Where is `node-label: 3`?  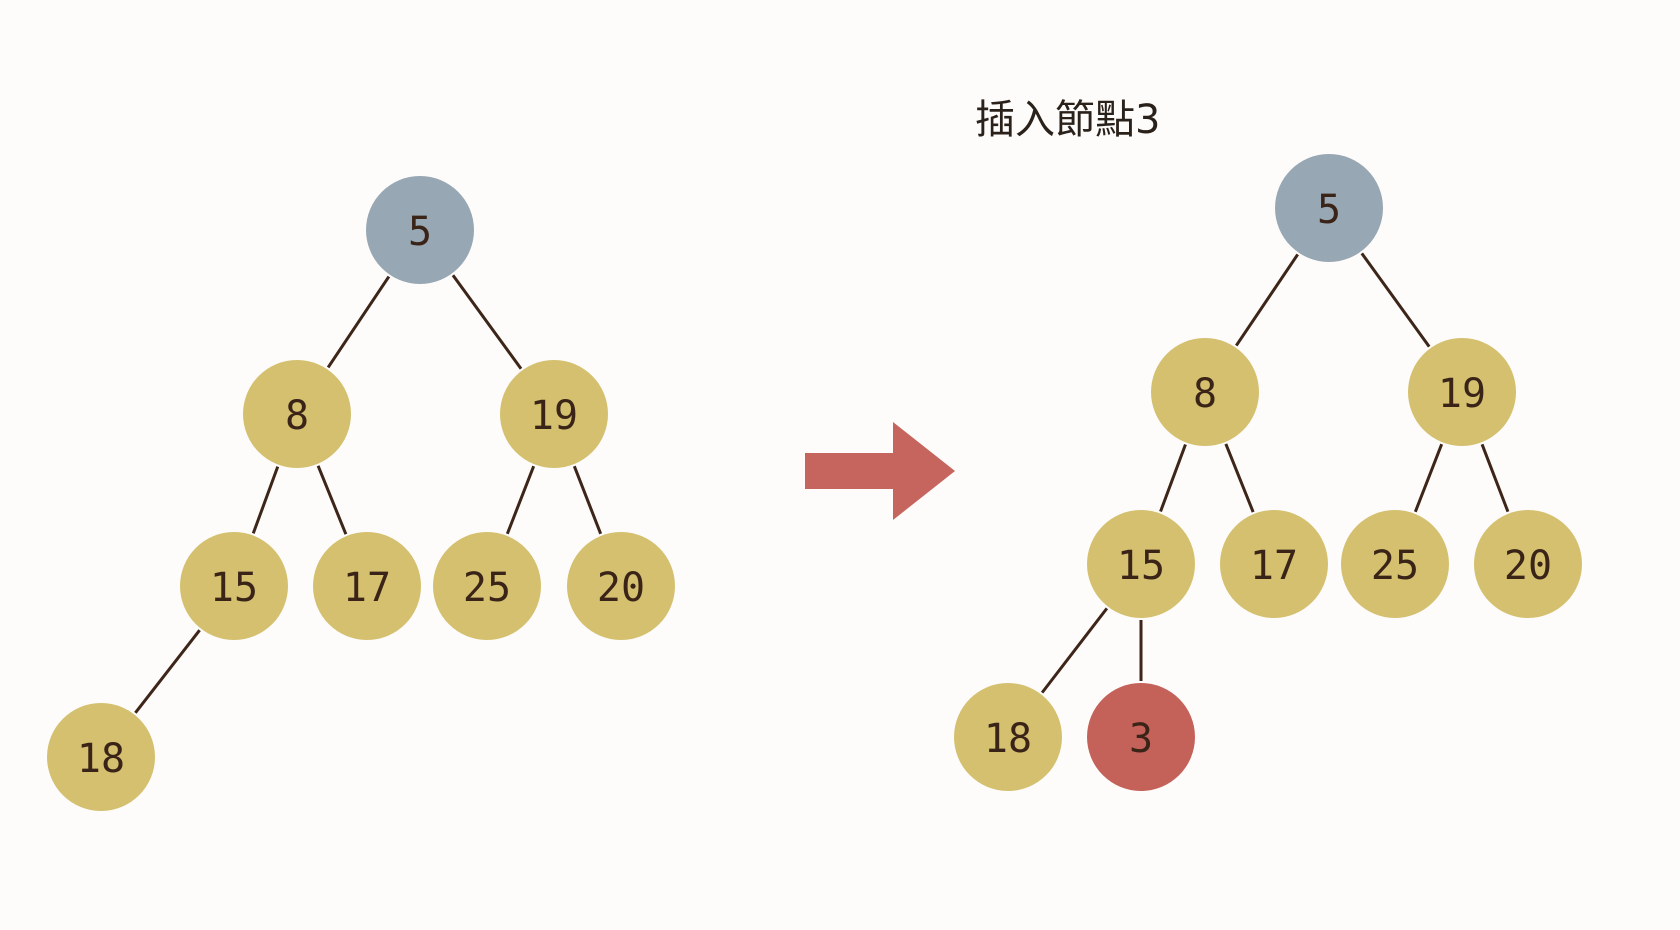 node-label: 3 is located at coordinates (1141, 739).